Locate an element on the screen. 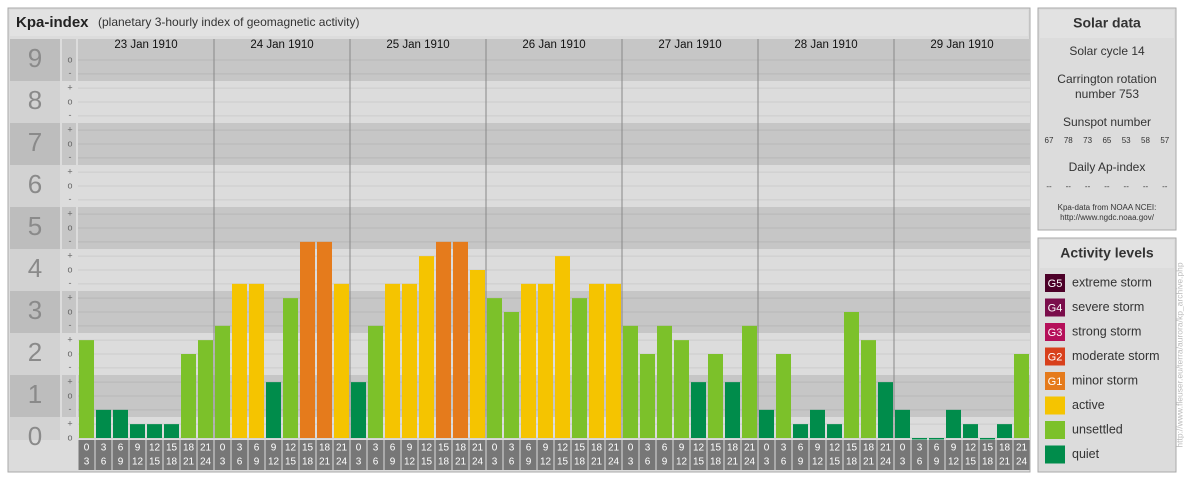  sunspot-number: 53 is located at coordinates (1126, 140).